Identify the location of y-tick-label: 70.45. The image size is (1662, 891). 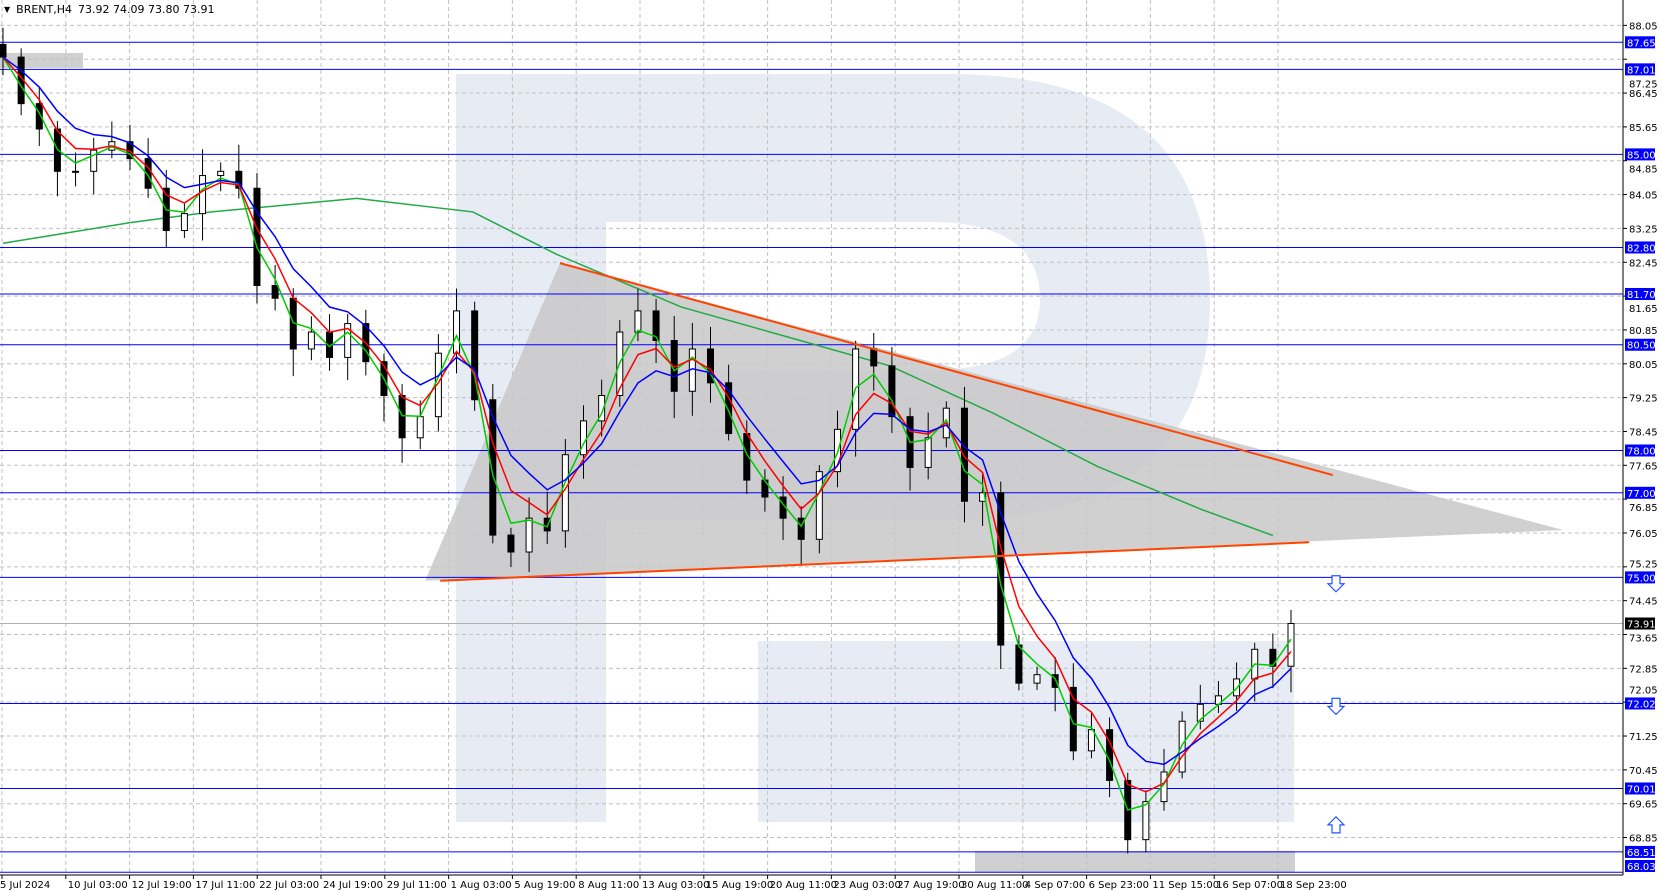
(1643, 771).